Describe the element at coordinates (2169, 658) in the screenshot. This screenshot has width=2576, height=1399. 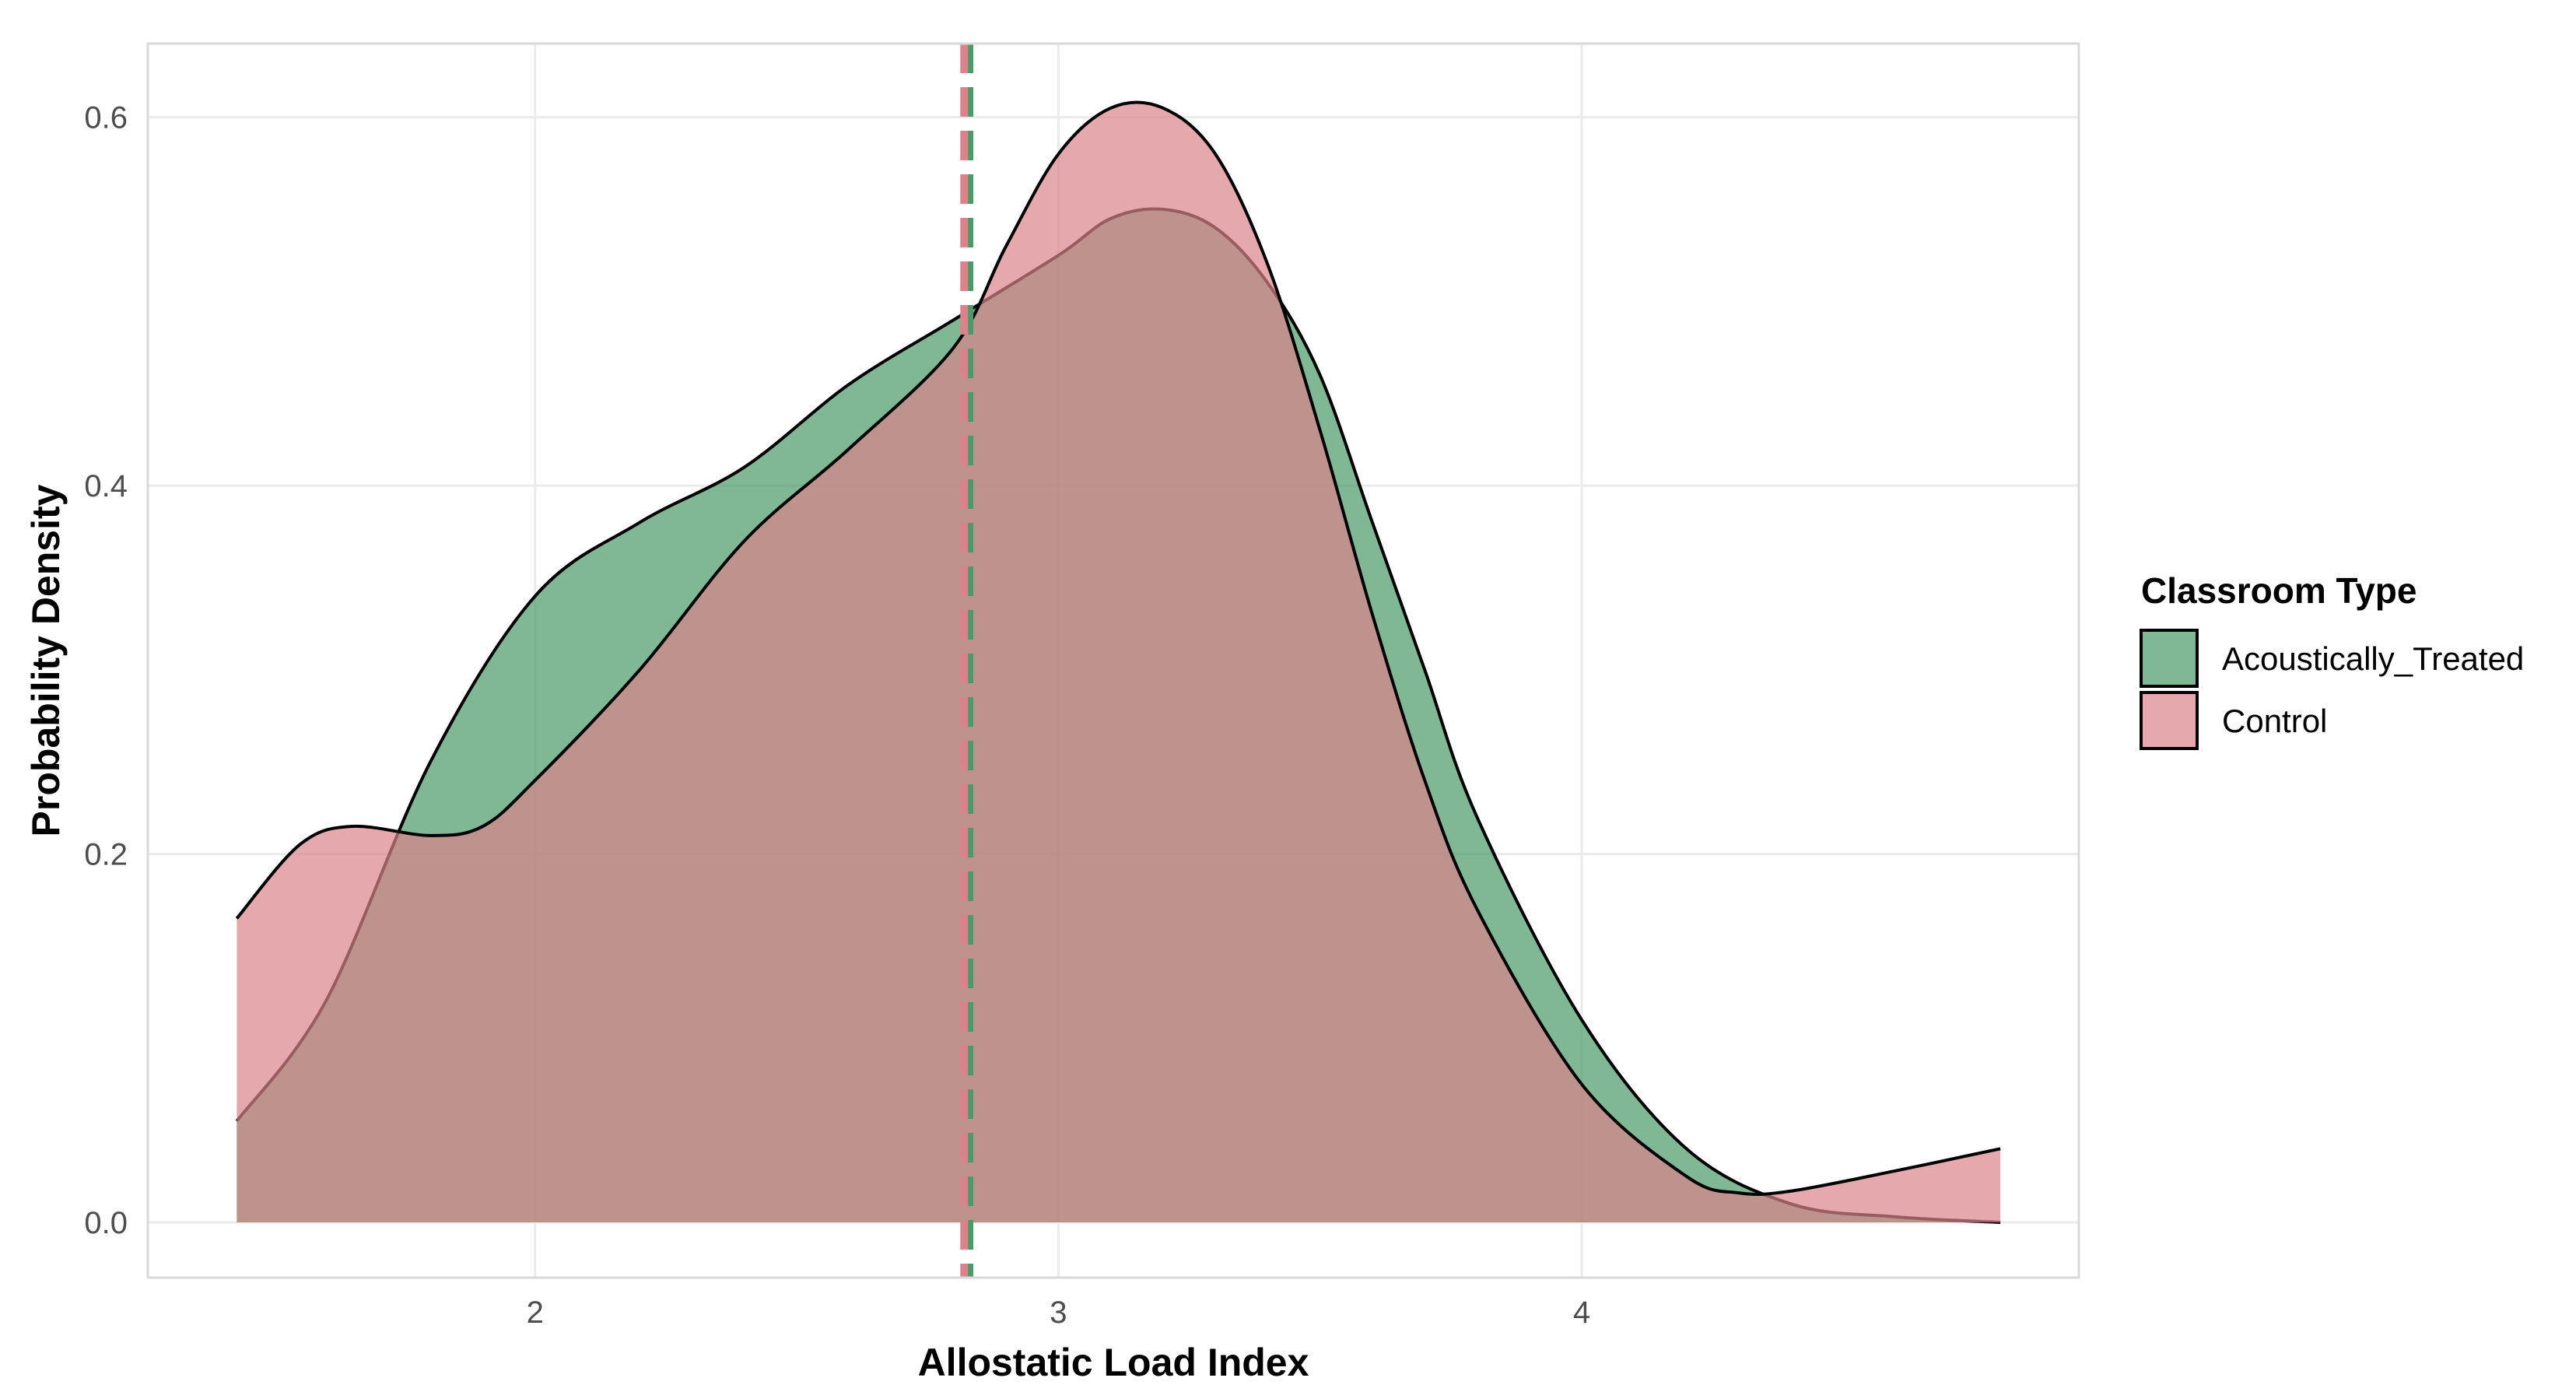
I see `legend-key-acoustically-treated` at that location.